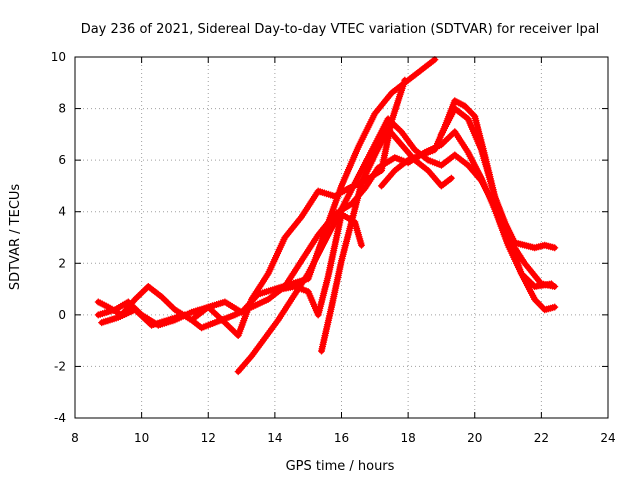 The height and width of the screenshot is (480, 640). I want to click on y-tick-label: 8, so click(62, 109).